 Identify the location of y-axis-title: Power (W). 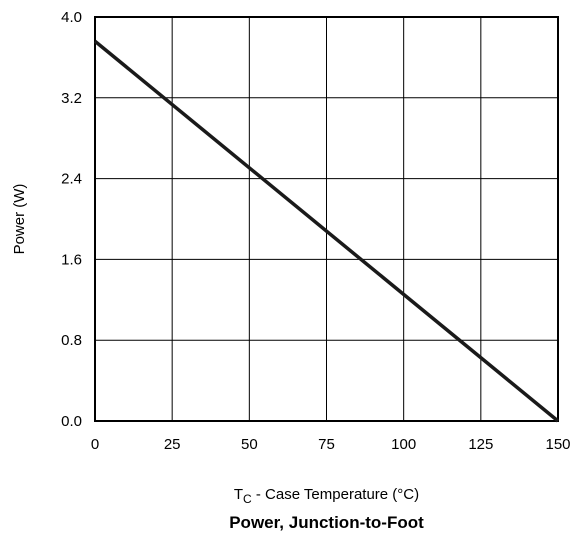
(19, 219).